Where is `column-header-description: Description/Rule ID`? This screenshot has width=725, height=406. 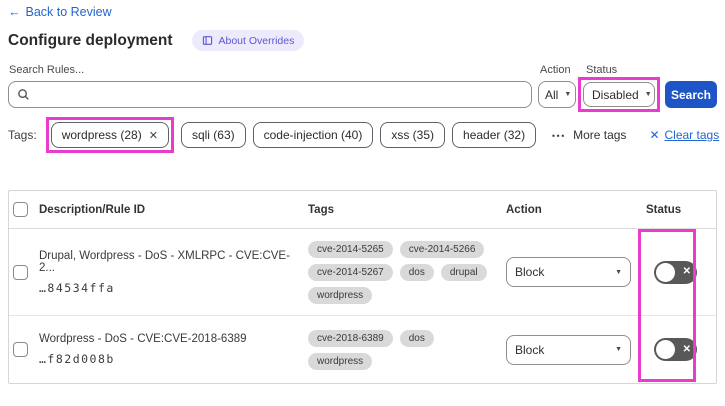 column-header-description: Description/Rule ID is located at coordinates (92, 209).